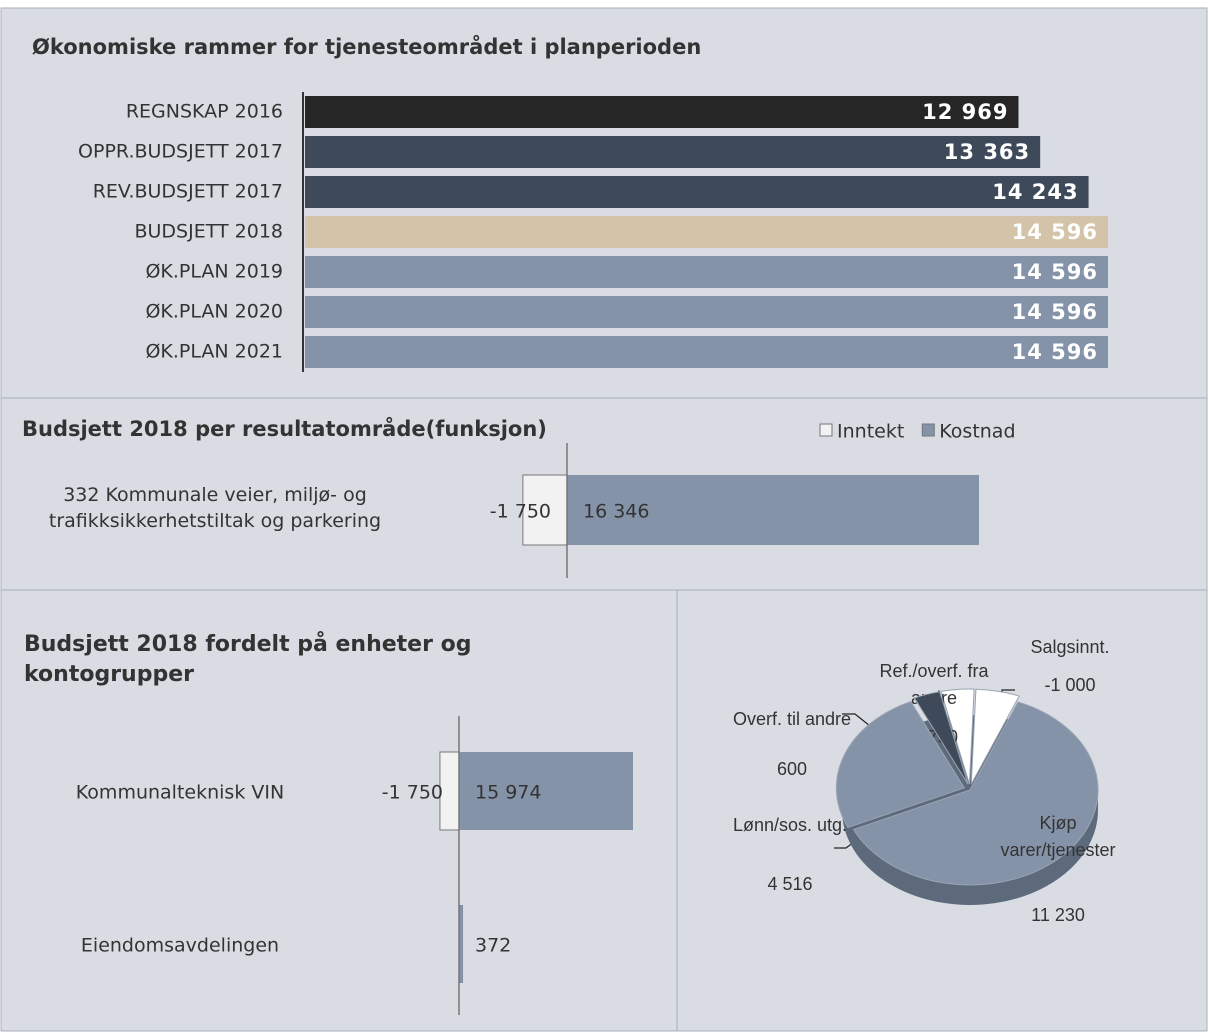 The image size is (1209, 1032). Describe the element at coordinates (180, 152) in the screenshot. I see `category-label: OPPR.BUDSJETT 2017` at that location.